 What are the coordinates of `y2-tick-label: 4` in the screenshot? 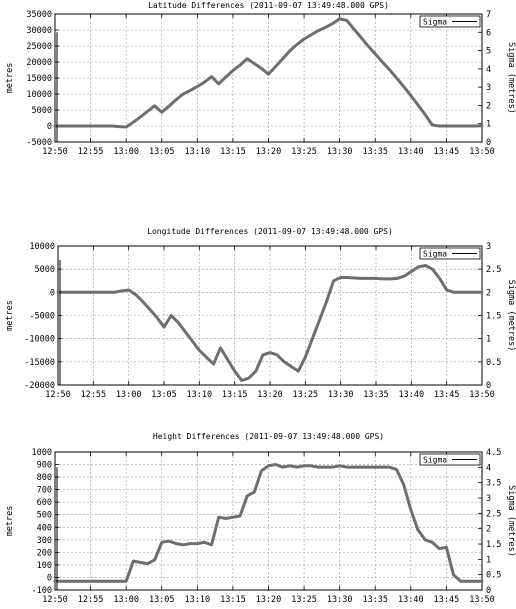 It's located at (488, 468).